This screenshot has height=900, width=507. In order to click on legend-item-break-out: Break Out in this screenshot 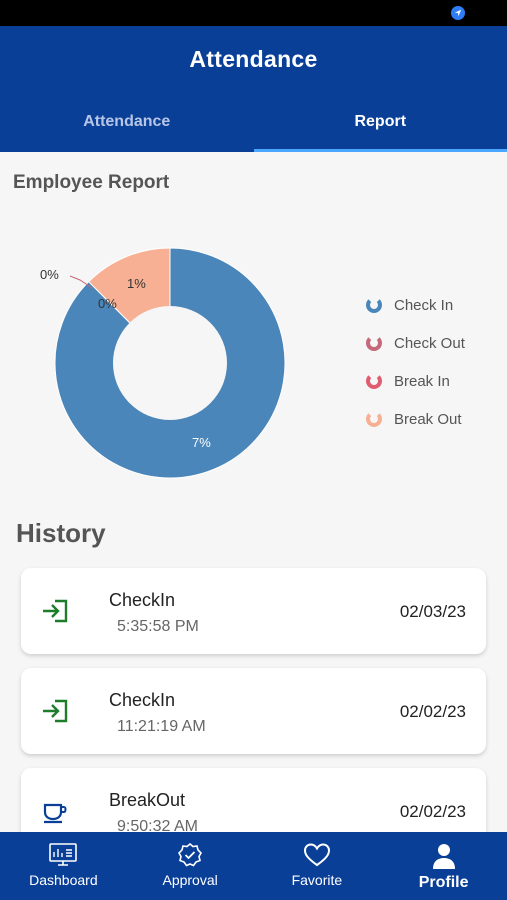, I will do `click(415, 419)`.